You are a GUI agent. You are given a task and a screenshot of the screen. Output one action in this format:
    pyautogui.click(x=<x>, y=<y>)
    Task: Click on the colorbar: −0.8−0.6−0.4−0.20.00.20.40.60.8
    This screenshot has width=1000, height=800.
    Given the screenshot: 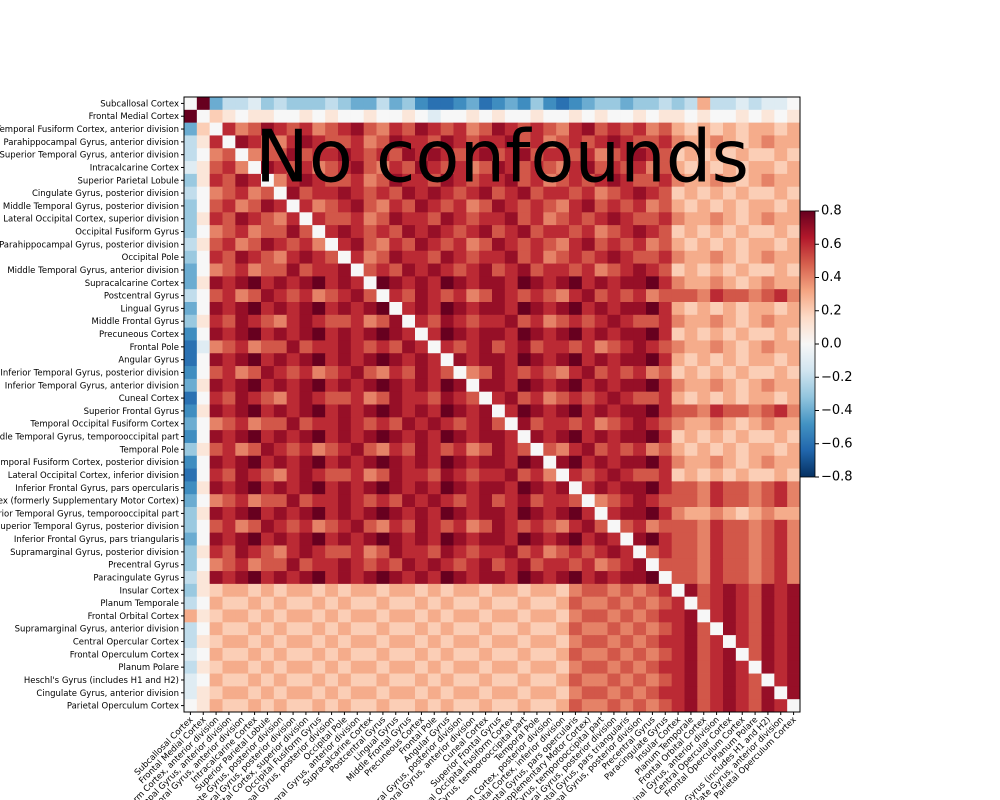 What is the action you would take?
    pyautogui.click(x=826, y=344)
    